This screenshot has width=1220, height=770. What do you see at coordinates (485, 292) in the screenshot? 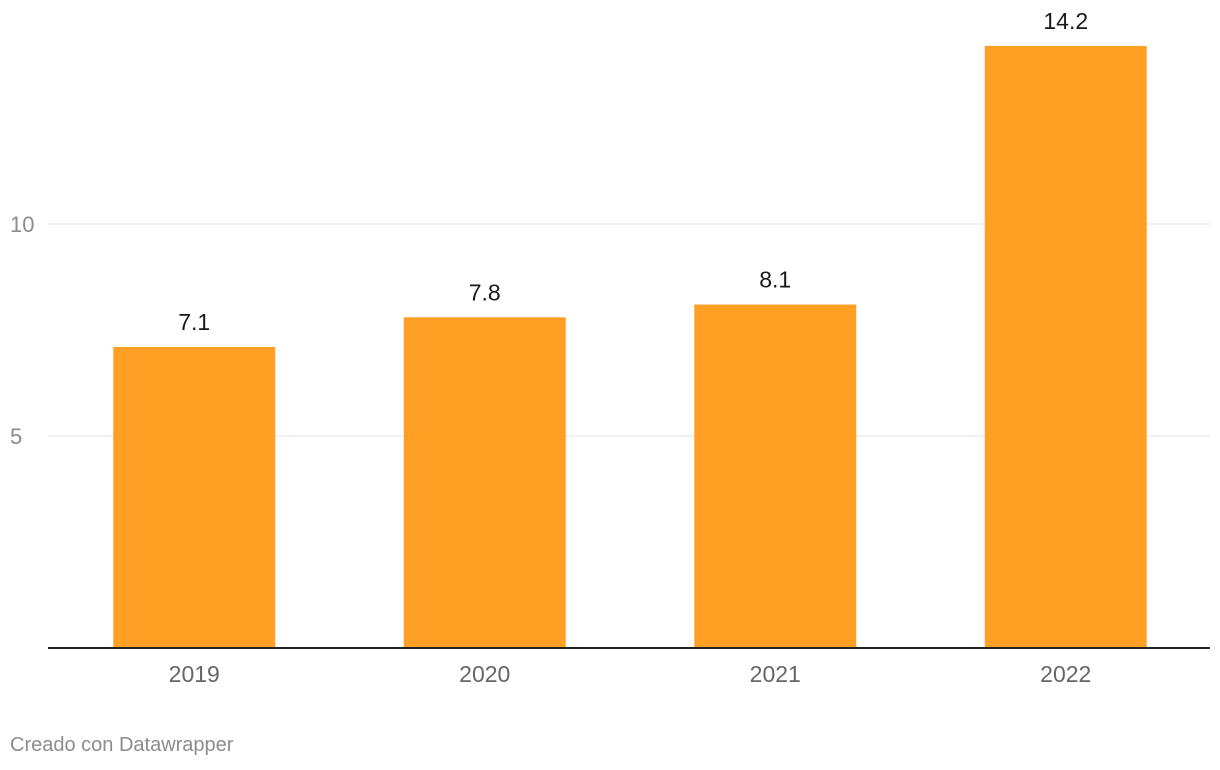
I see `value-label: 7.8` at bounding box center [485, 292].